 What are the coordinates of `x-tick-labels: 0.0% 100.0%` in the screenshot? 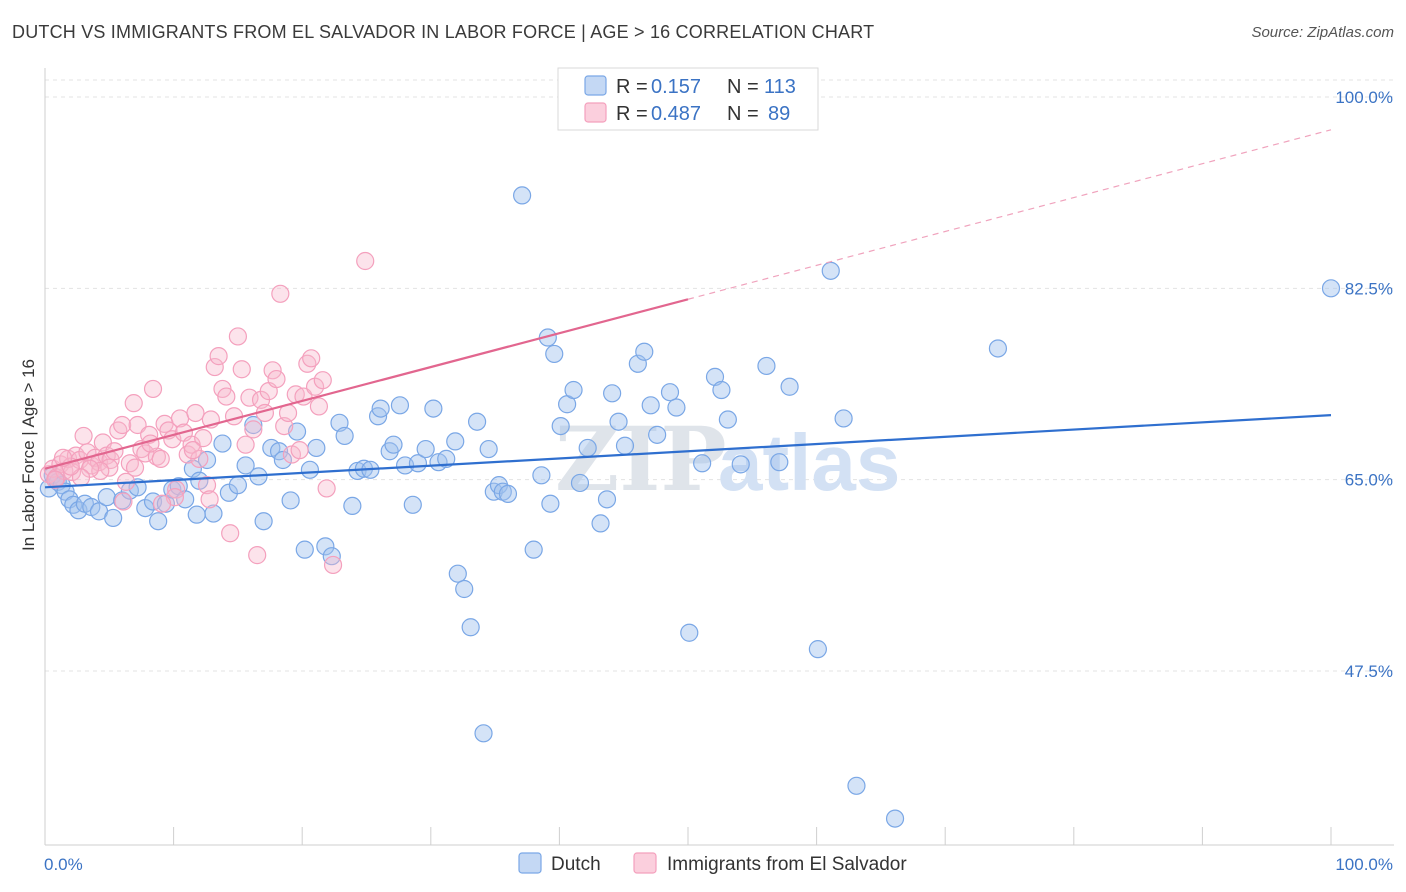 It's located at (718, 864).